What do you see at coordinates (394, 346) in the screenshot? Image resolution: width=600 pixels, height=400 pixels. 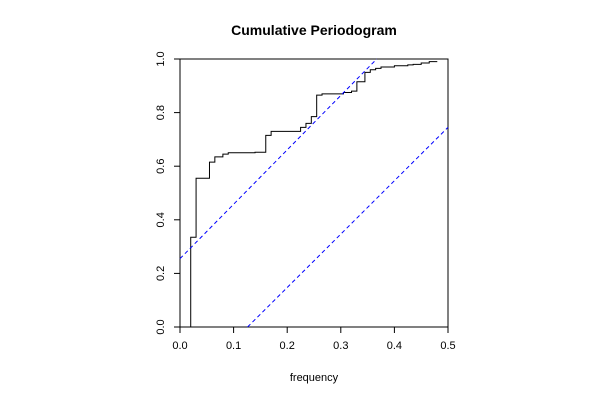 I see `x-tick-label: 0.4` at bounding box center [394, 346].